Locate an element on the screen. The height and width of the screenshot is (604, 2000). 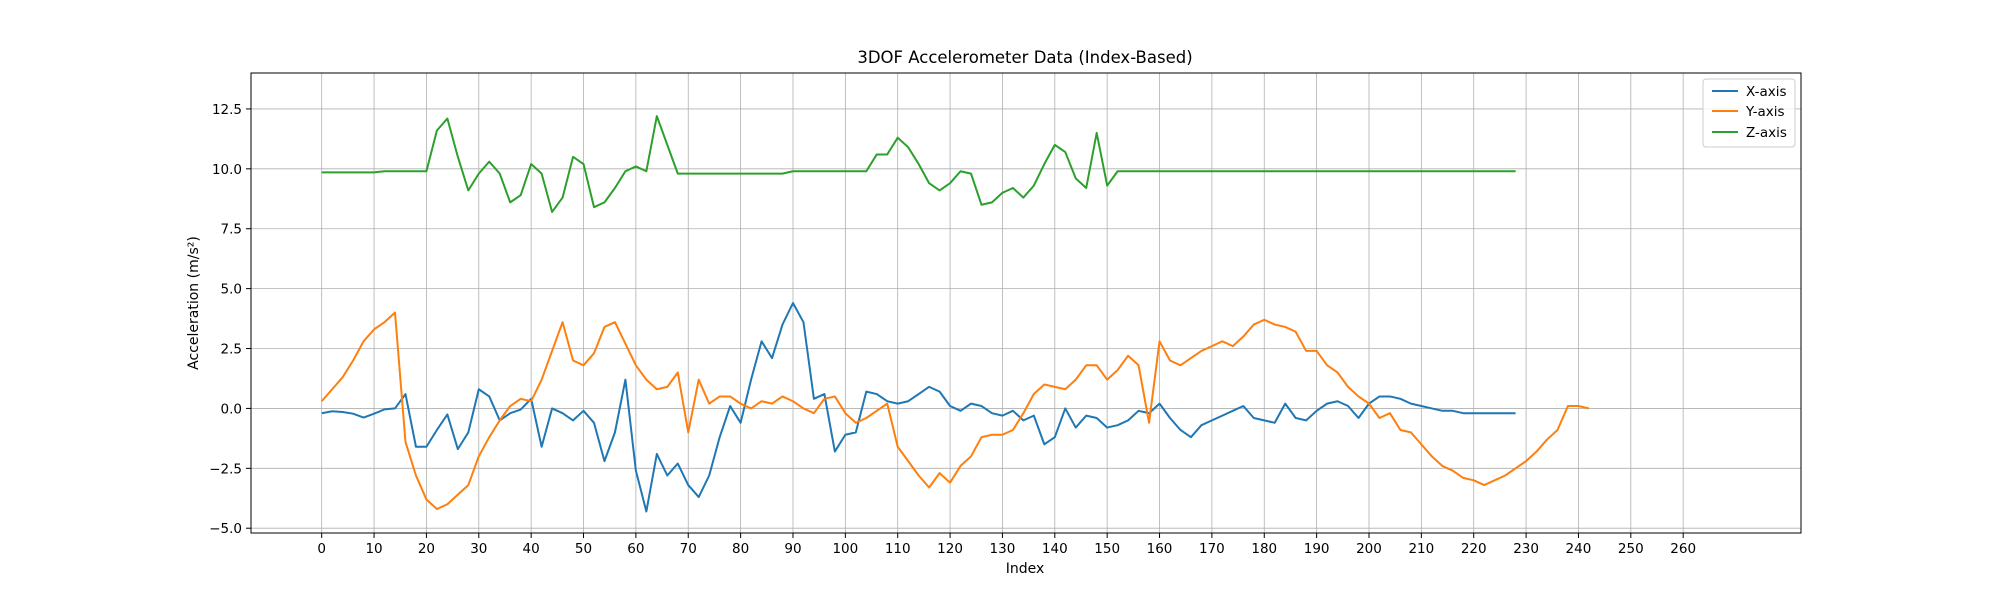
x-tick-label: 220 is located at coordinates (1474, 549).